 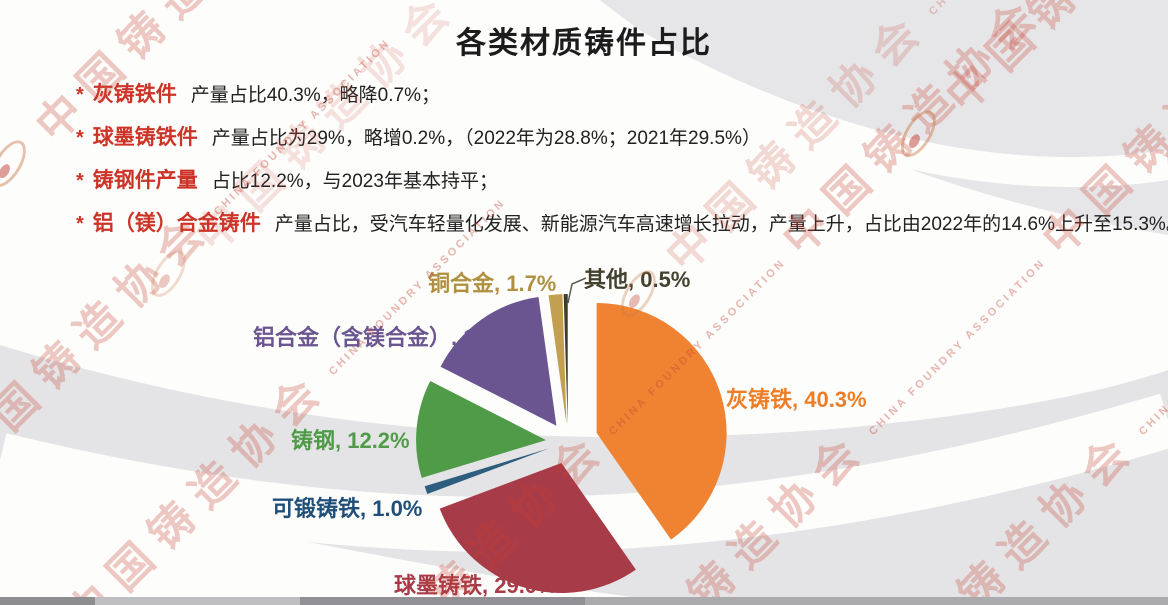 What do you see at coordinates (347, 508) in the screenshot?
I see `pie-label-malleable-iron: 可锻铸铁, 1.0%` at bounding box center [347, 508].